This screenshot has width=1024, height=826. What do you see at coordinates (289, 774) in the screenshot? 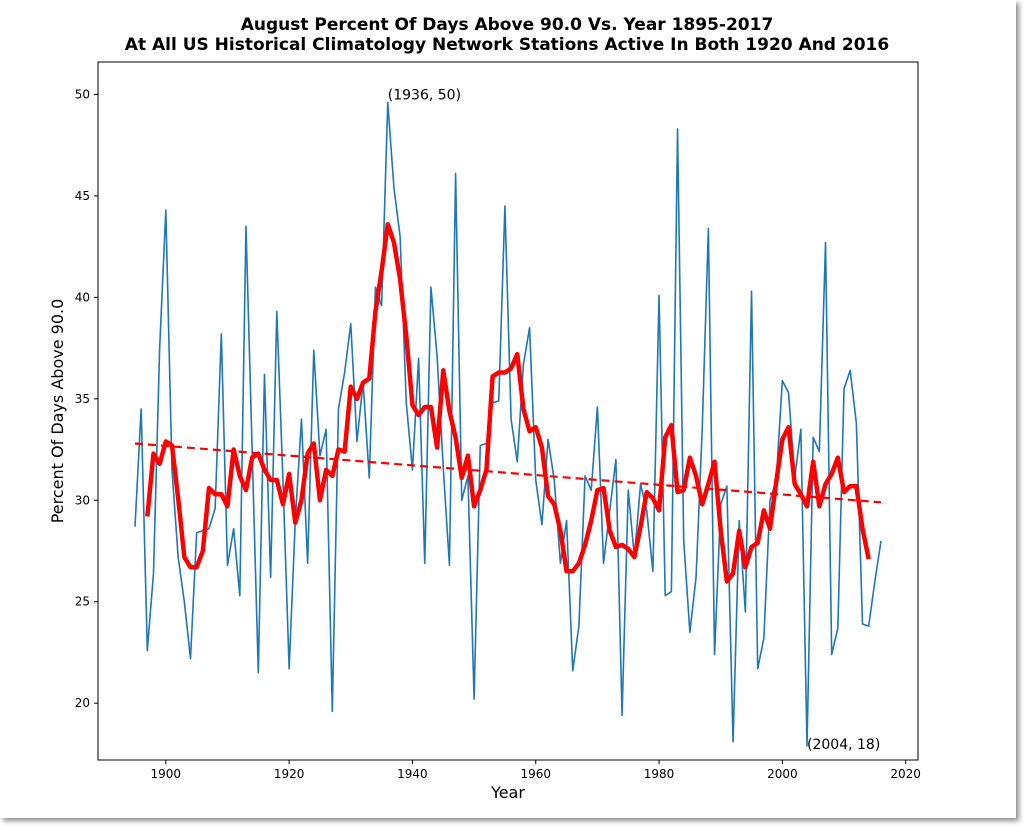
I see `x-tick-label: 1920` at bounding box center [289, 774].